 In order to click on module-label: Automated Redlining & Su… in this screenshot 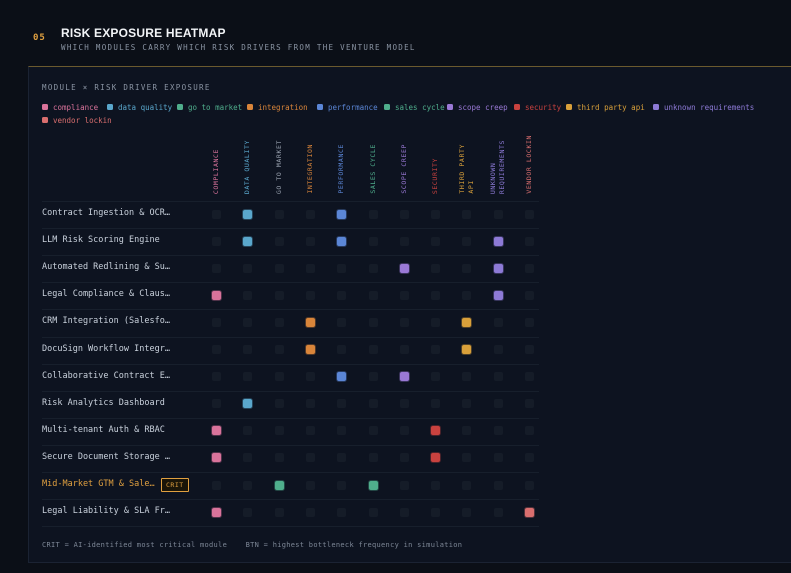, I will do `click(106, 267)`.